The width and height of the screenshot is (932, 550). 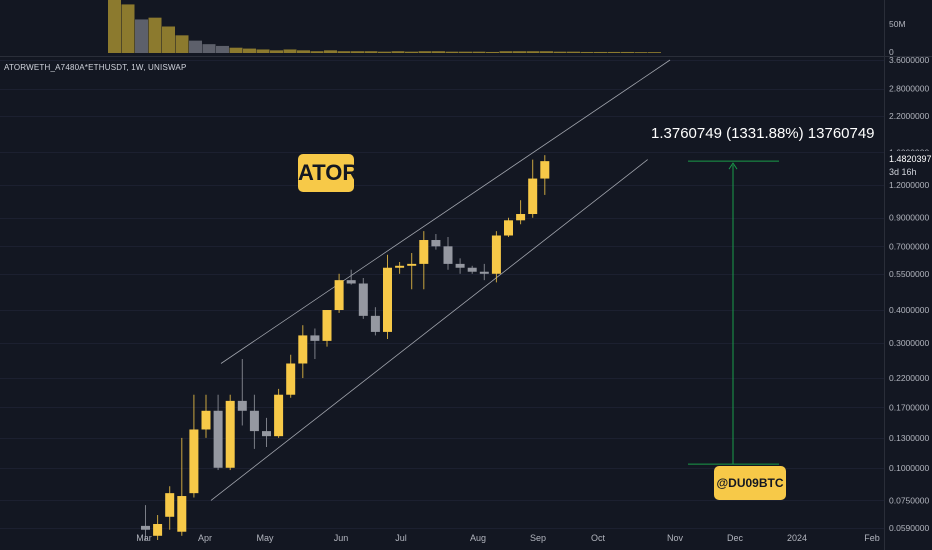 I want to click on last-price-tag: 1.4820397 3d 16h, so click(x=909, y=165).